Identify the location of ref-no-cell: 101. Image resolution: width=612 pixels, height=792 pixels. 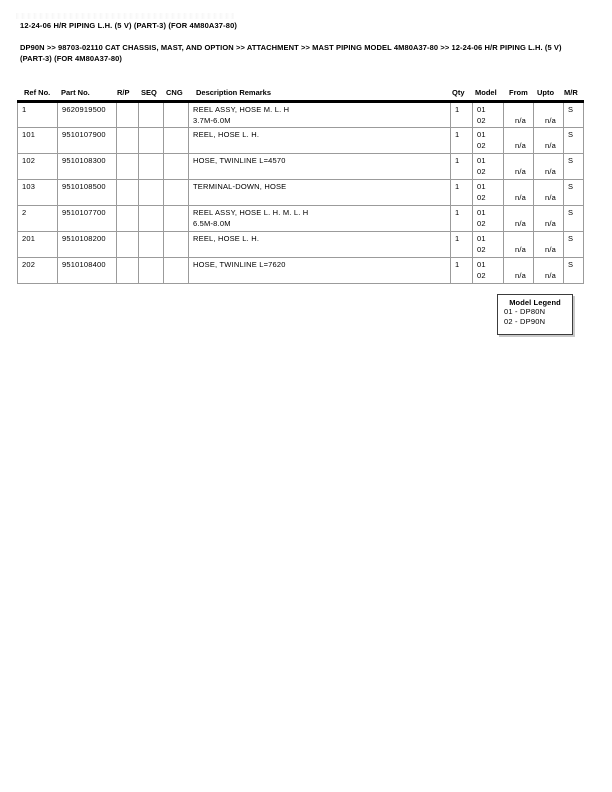
(37, 140).